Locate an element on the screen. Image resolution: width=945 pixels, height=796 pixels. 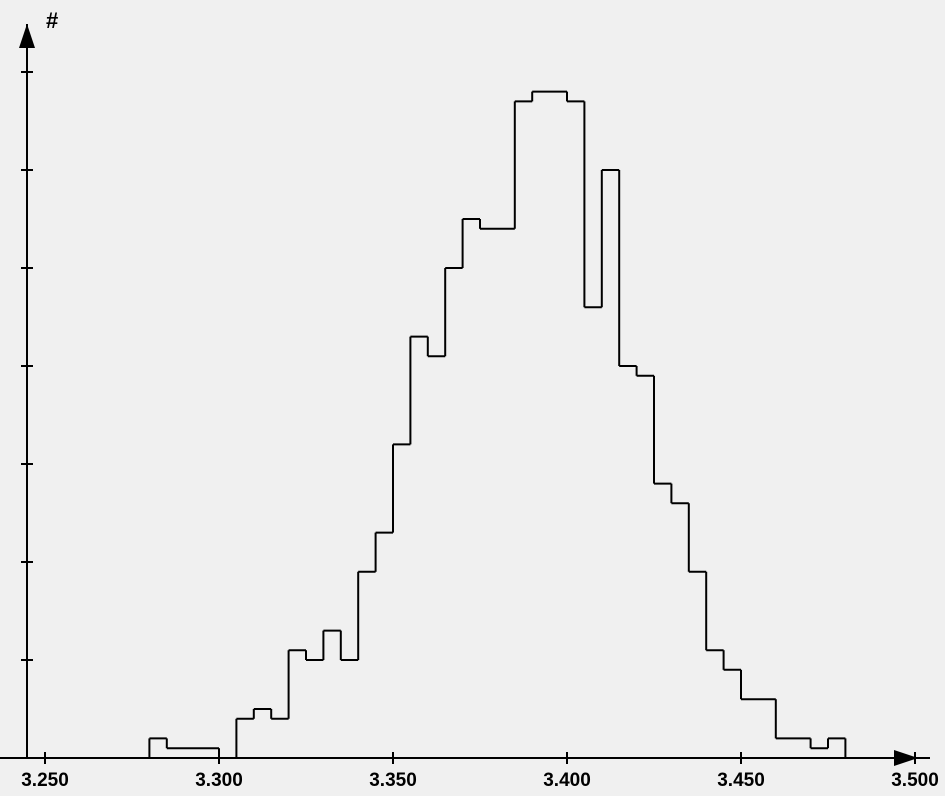
x-tick-label: 3.300 is located at coordinates (219, 780).